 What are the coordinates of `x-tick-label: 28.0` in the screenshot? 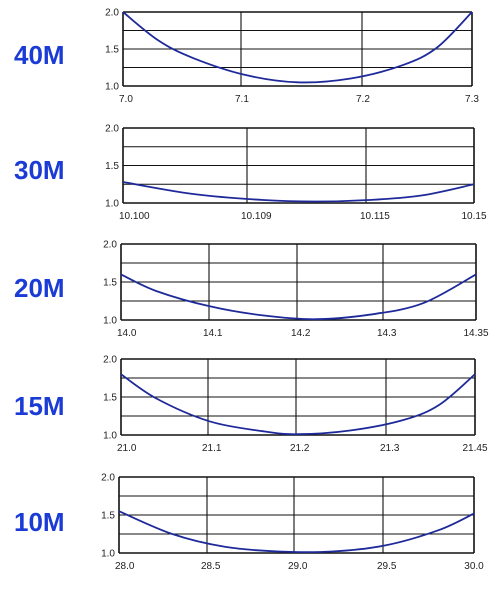 It's located at (125, 566).